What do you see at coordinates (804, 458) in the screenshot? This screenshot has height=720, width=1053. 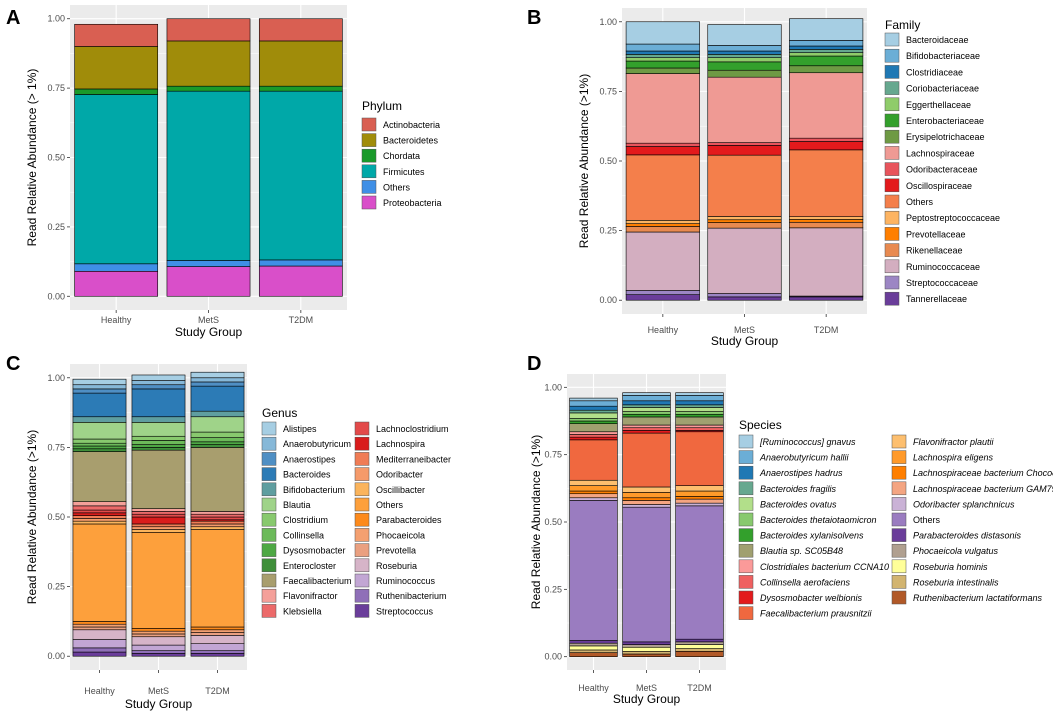 I see `panel-d-legend-item-label: Anaerobutyricum hallii` at bounding box center [804, 458].